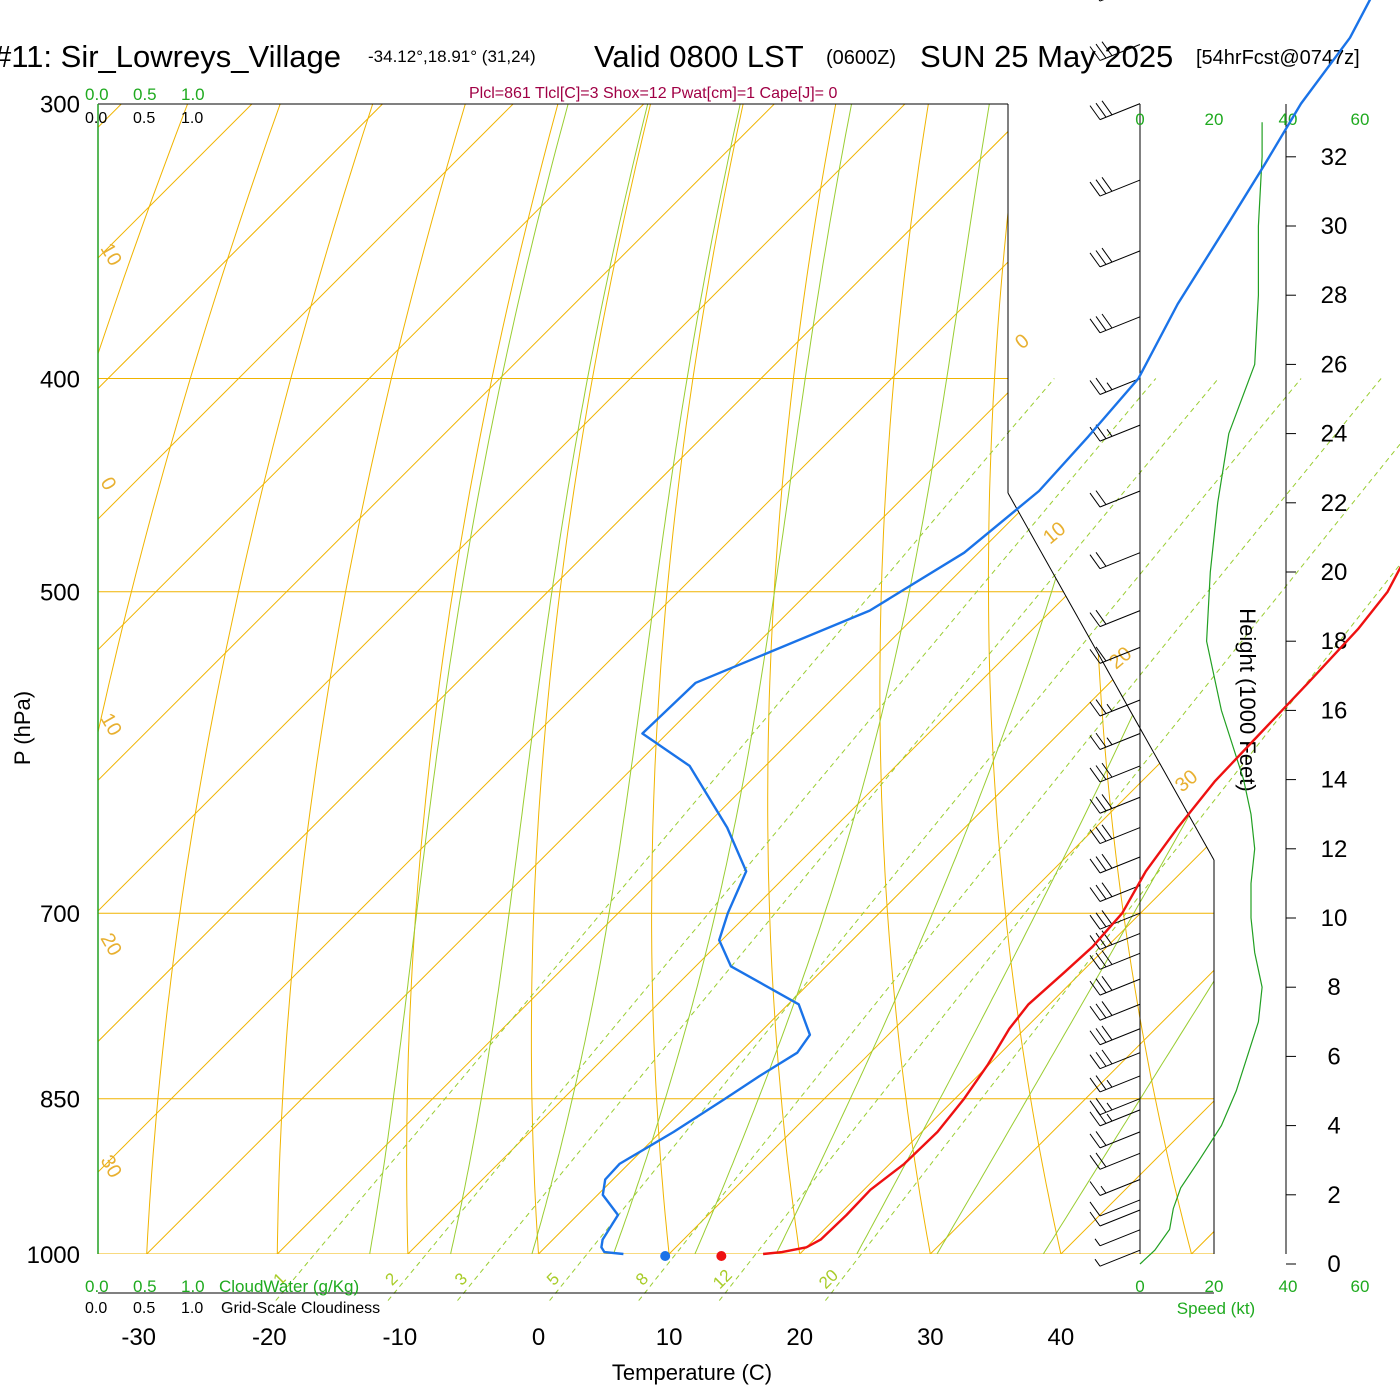 The width and height of the screenshot is (1400, 1400). What do you see at coordinates (665, 1256) in the screenshot?
I see `surface-dewpoint-marker` at bounding box center [665, 1256].